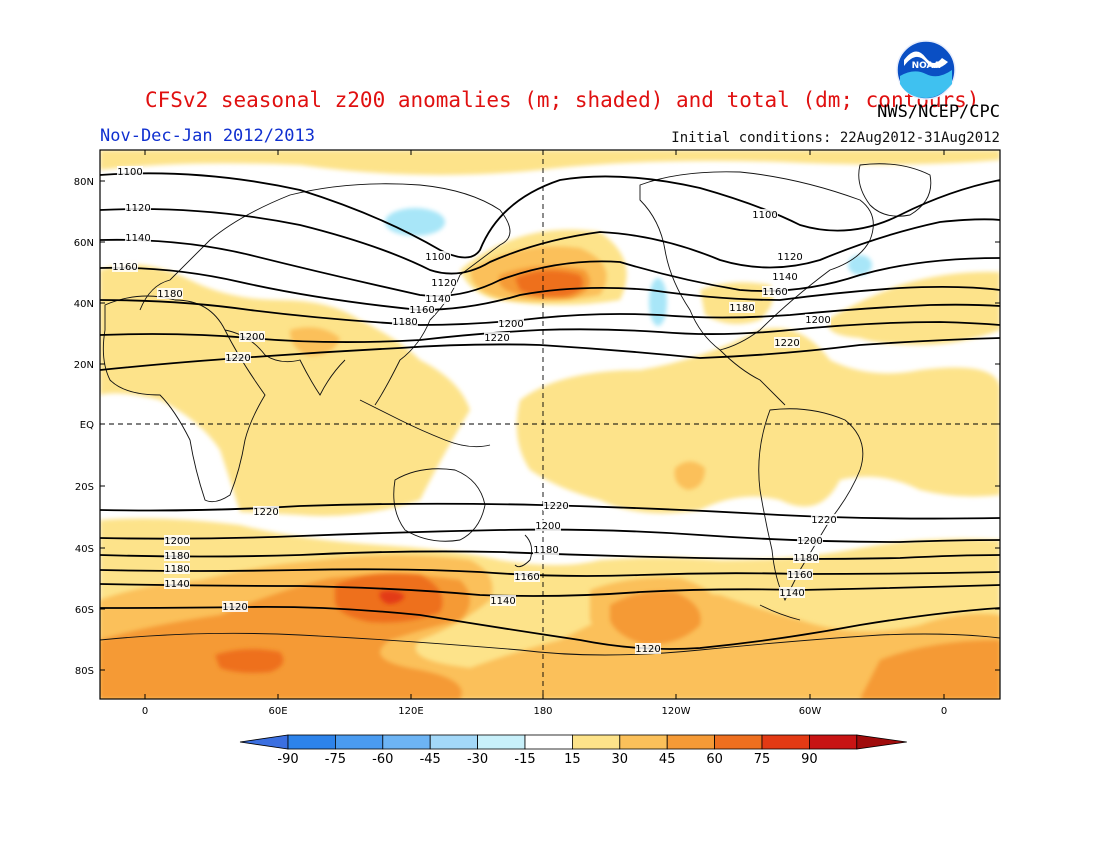 The width and height of the screenshot is (1100, 850). What do you see at coordinates (926, 66) in the screenshot?
I see `noaa-logo-text: NOAA` at bounding box center [926, 66].